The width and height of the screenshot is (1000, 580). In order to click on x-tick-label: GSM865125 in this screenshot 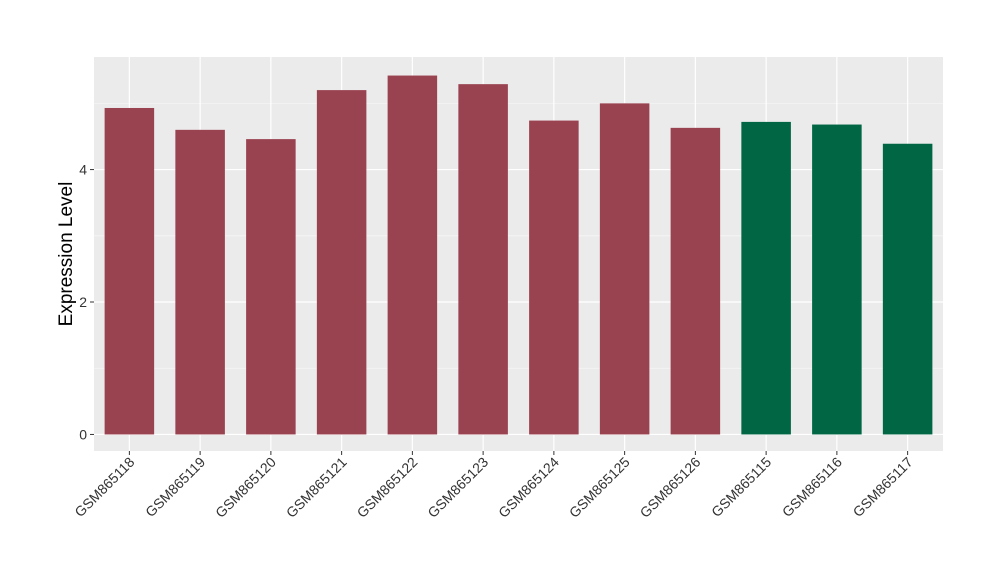, I will do `click(599, 487)`.